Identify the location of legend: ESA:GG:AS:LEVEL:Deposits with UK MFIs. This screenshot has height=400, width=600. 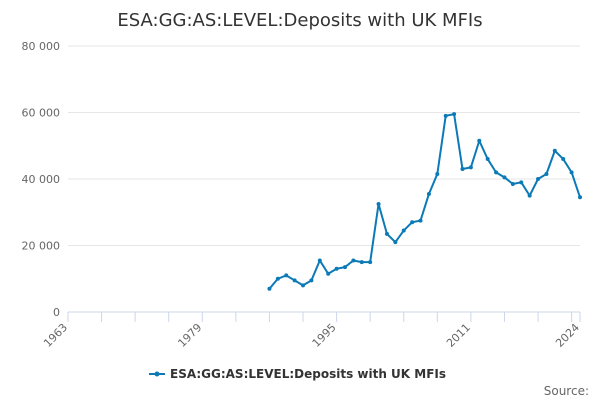
(297, 374).